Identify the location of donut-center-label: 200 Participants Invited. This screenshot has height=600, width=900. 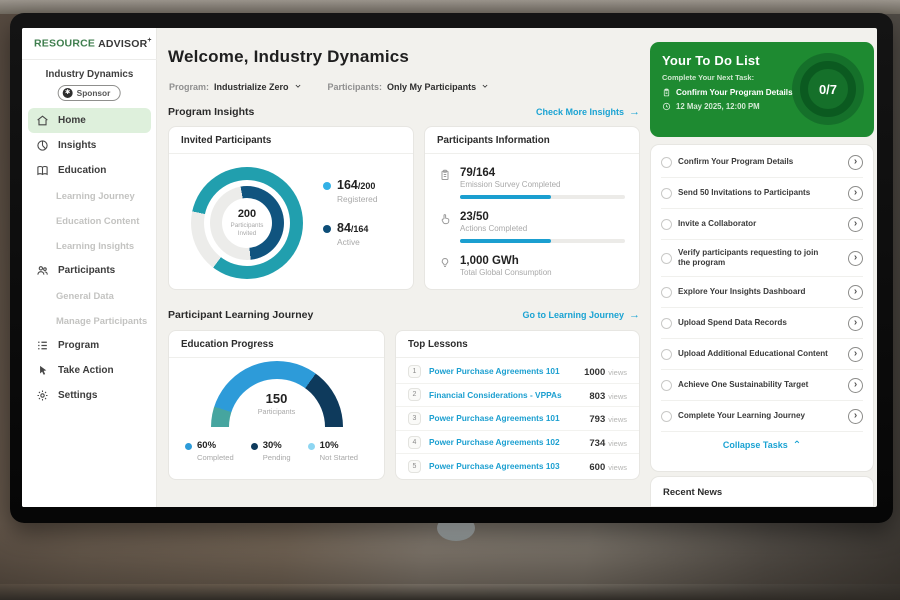
(247, 222).